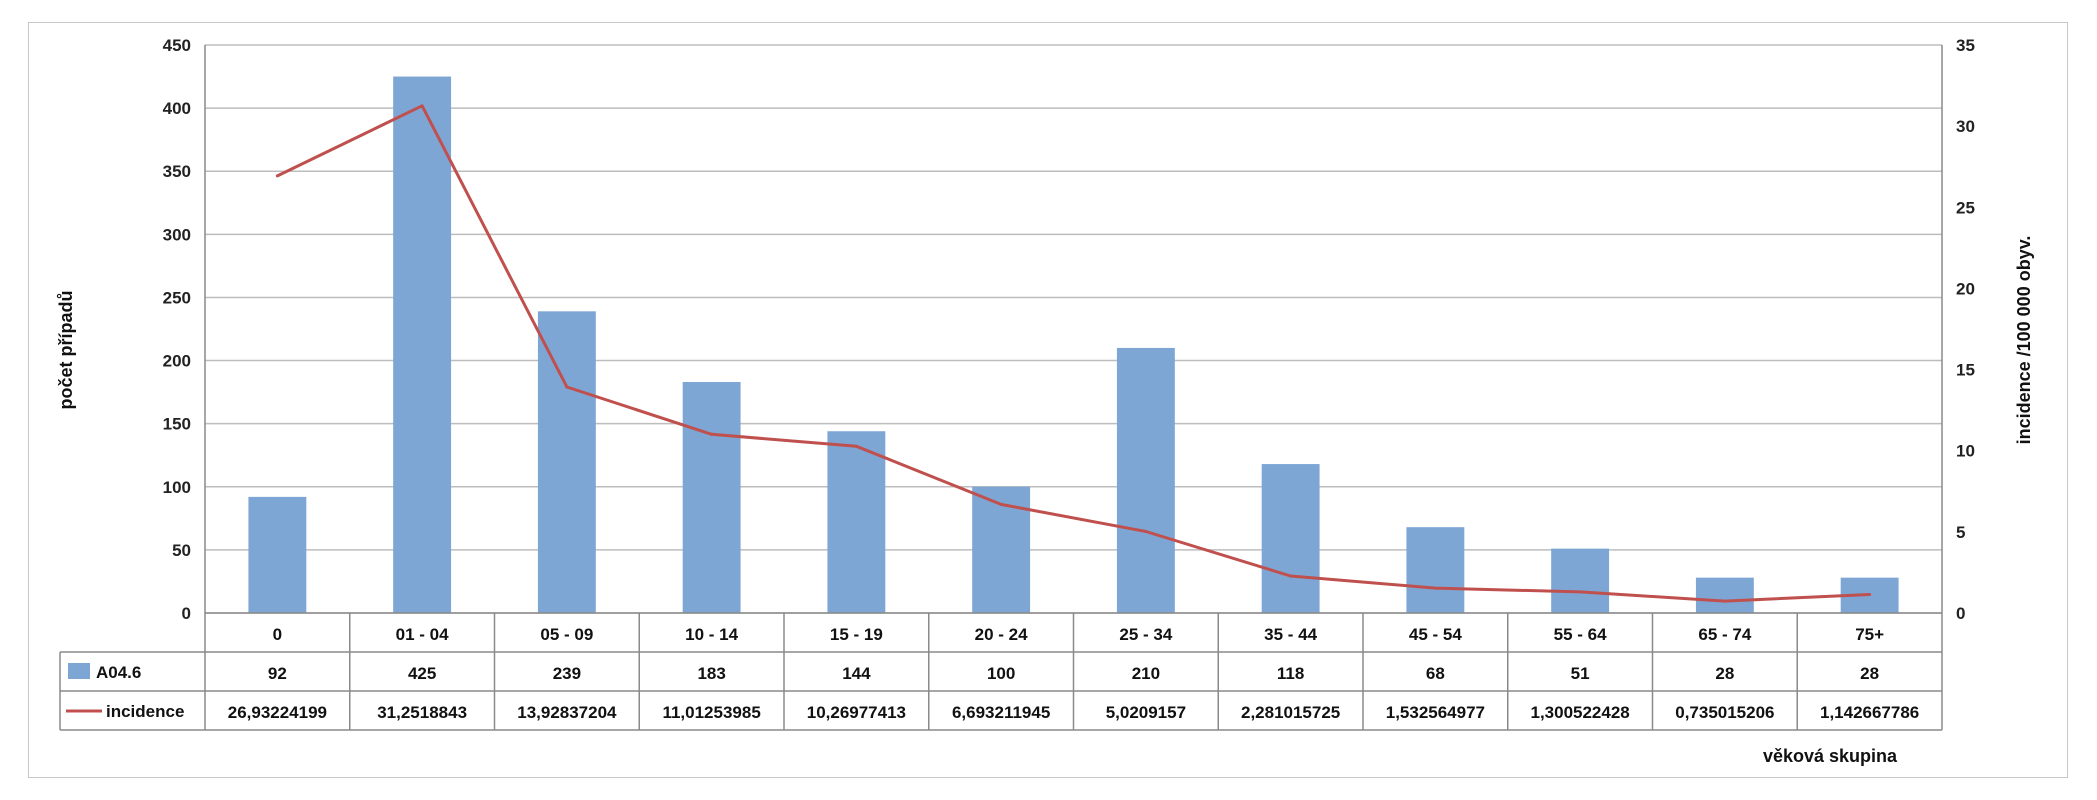  I want to click on data-label: 100, so click(1001, 673).